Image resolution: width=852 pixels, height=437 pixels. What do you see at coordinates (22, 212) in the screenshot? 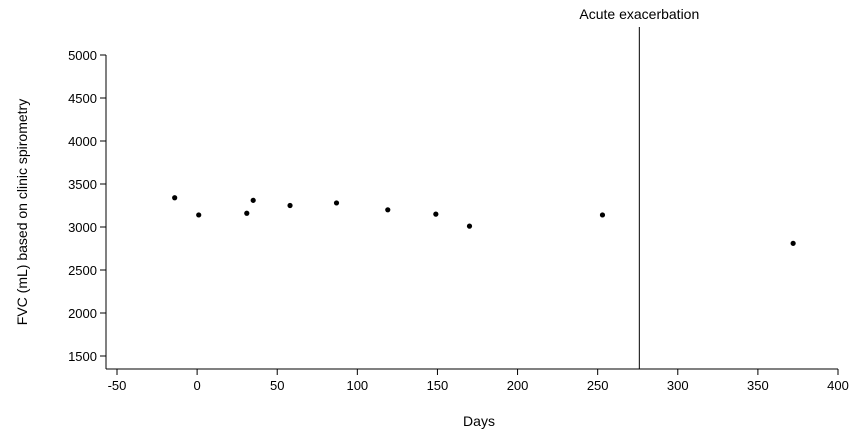
I see `y-axis-title: FVC (mL) based on clinic spirometry` at bounding box center [22, 212].